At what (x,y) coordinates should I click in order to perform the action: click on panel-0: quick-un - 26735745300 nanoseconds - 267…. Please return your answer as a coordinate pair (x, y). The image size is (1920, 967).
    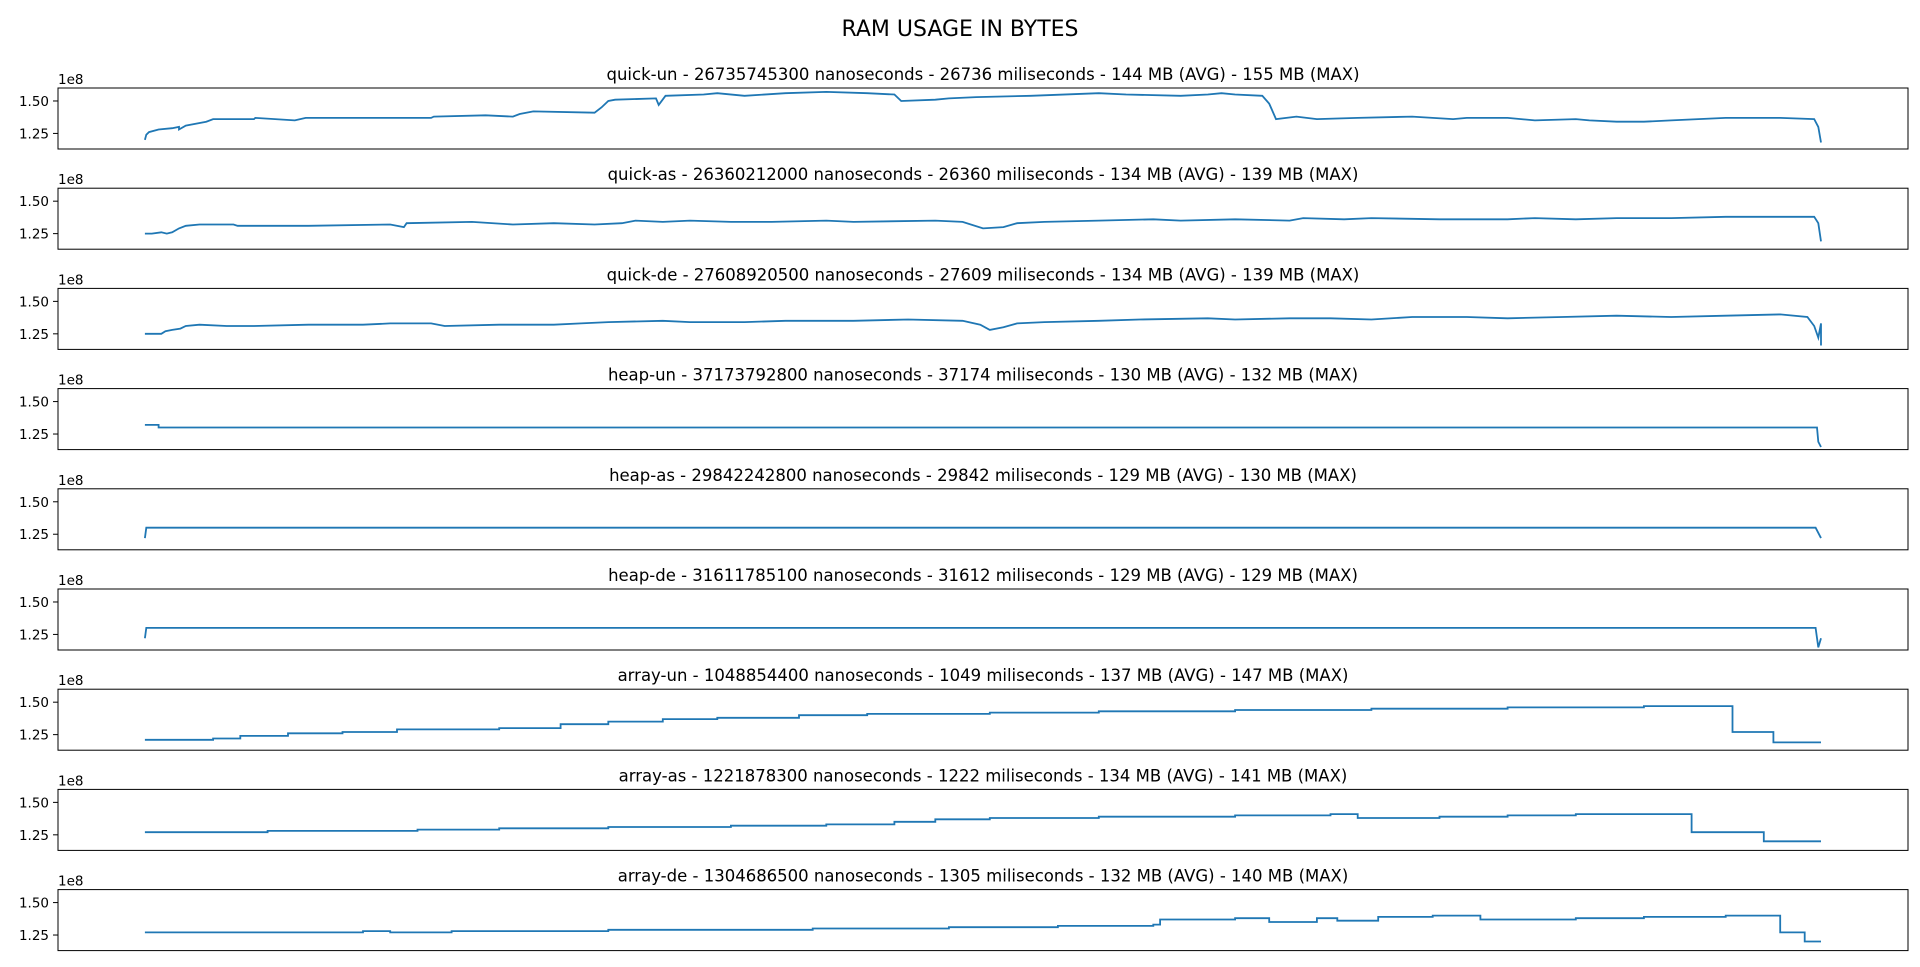
    Looking at the image, I should click on (964, 107).